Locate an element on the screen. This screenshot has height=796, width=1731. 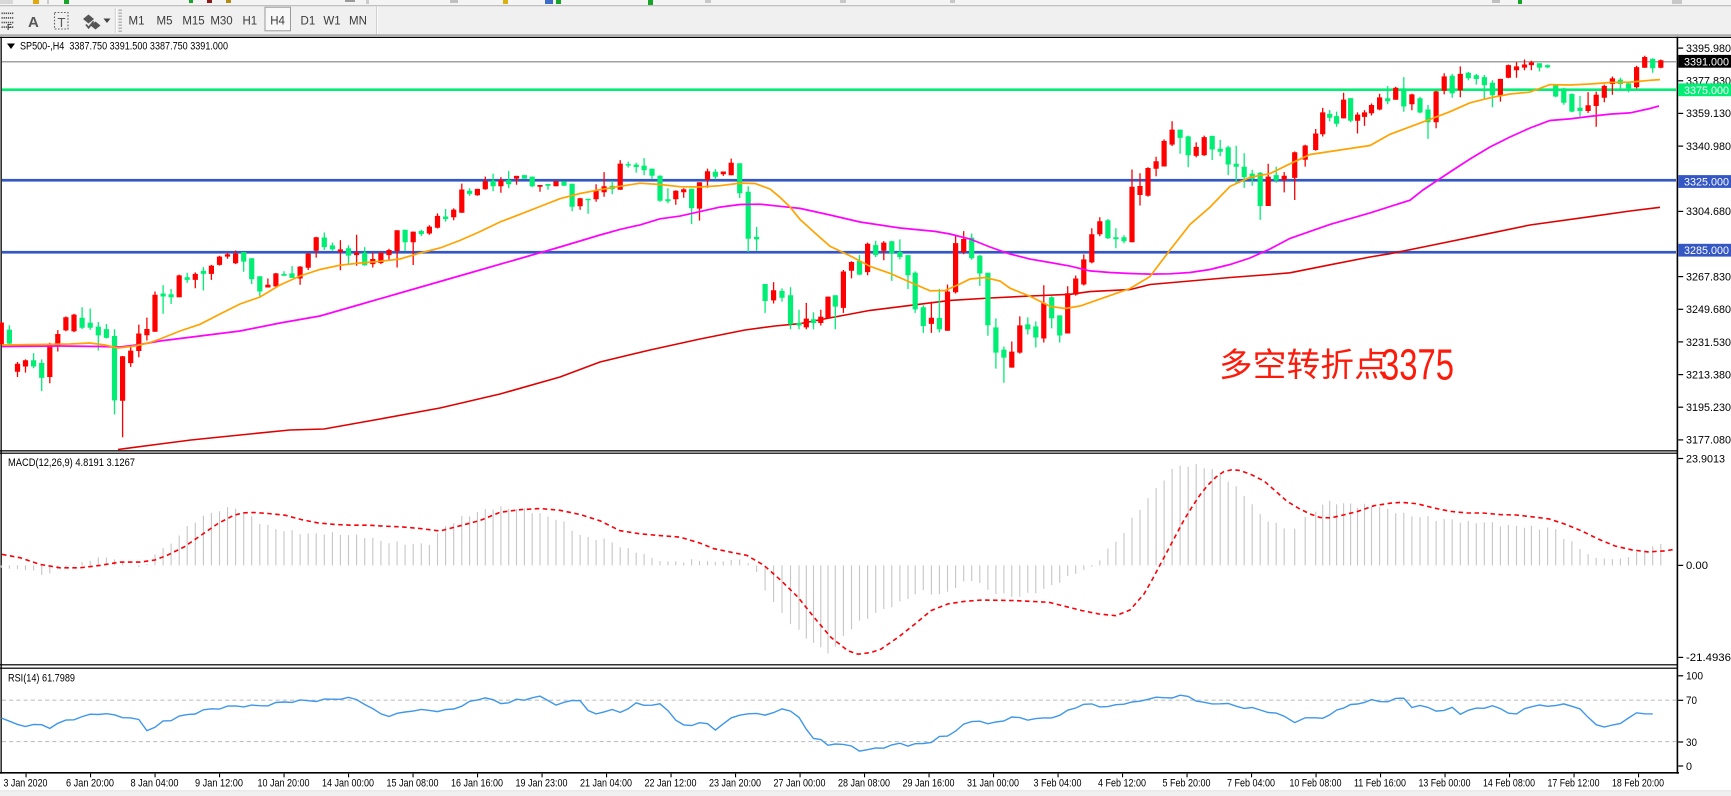
svg-text: 9 Jan 12:00 is located at coordinates (219, 784).